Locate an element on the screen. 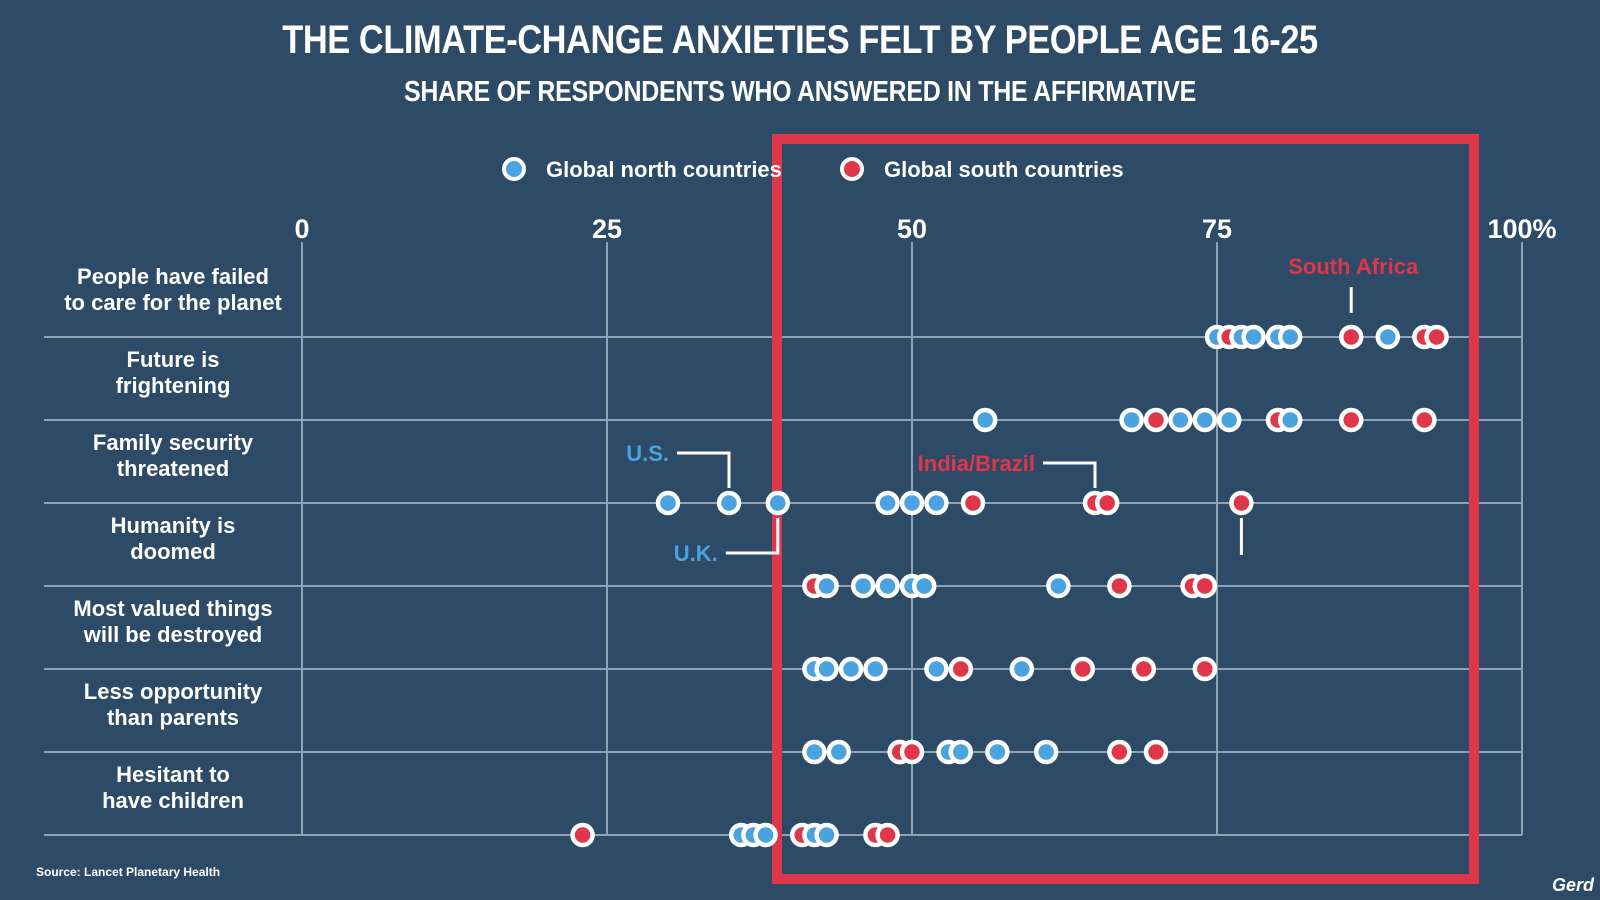  x-tick-label: 50 is located at coordinates (912, 229).